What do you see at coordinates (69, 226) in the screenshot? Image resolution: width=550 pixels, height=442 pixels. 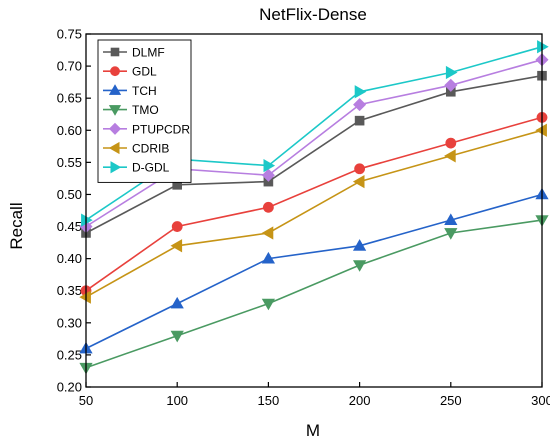 I see `y-tick-label: 0.45` at bounding box center [69, 226].